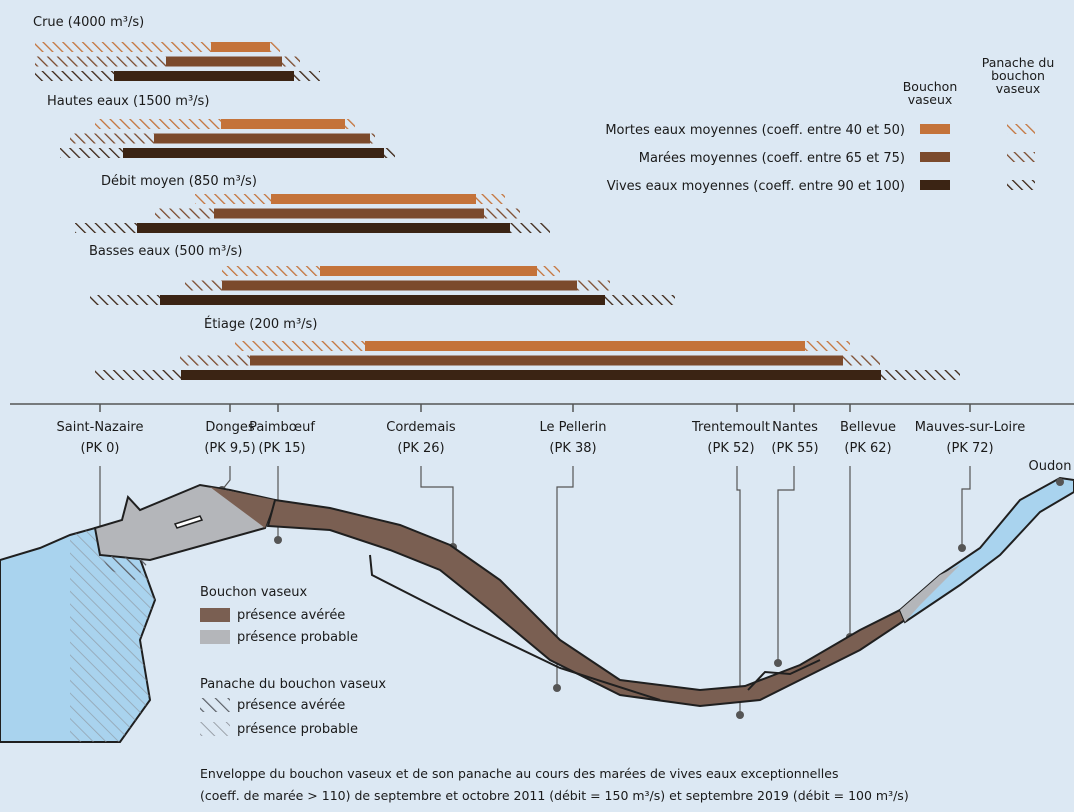  Describe the element at coordinates (112, 635) in the screenshot. I see `panache-probable` at that location.